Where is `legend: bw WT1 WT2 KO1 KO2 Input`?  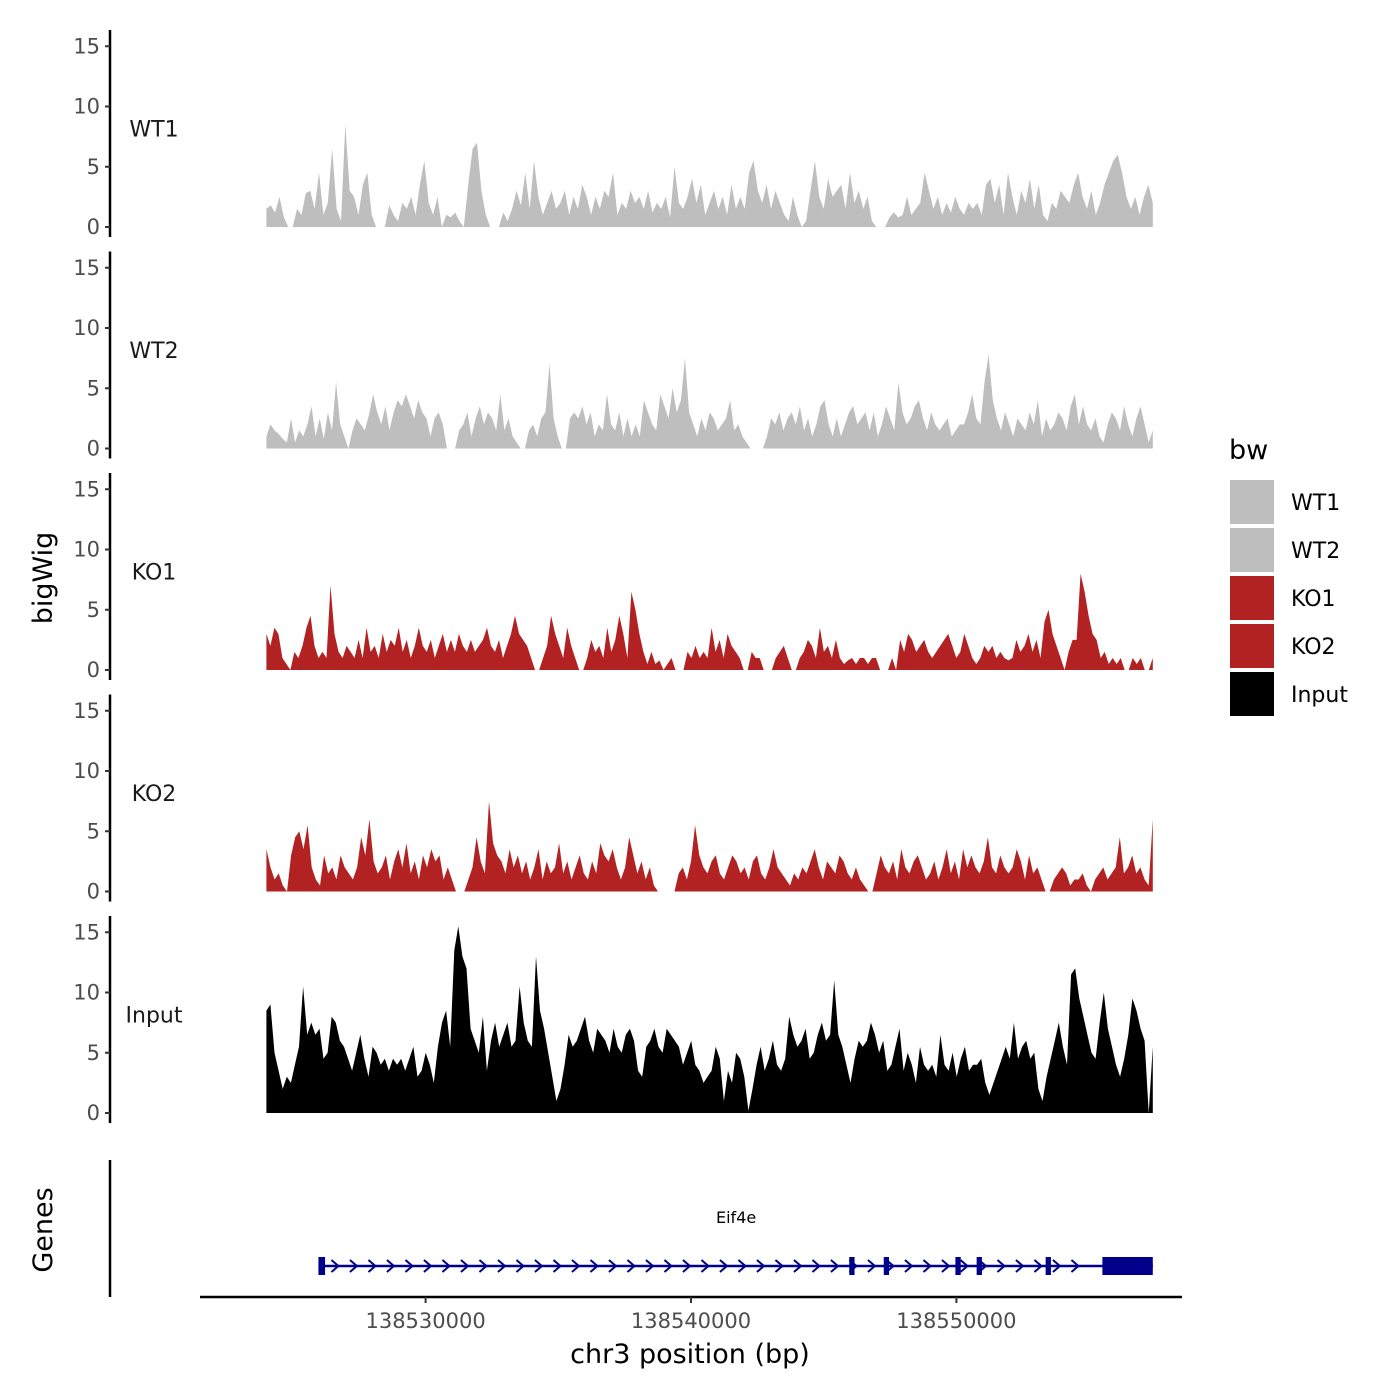
legend: bw WT1 WT2 KO1 KO2 Input is located at coordinates (1288, 575).